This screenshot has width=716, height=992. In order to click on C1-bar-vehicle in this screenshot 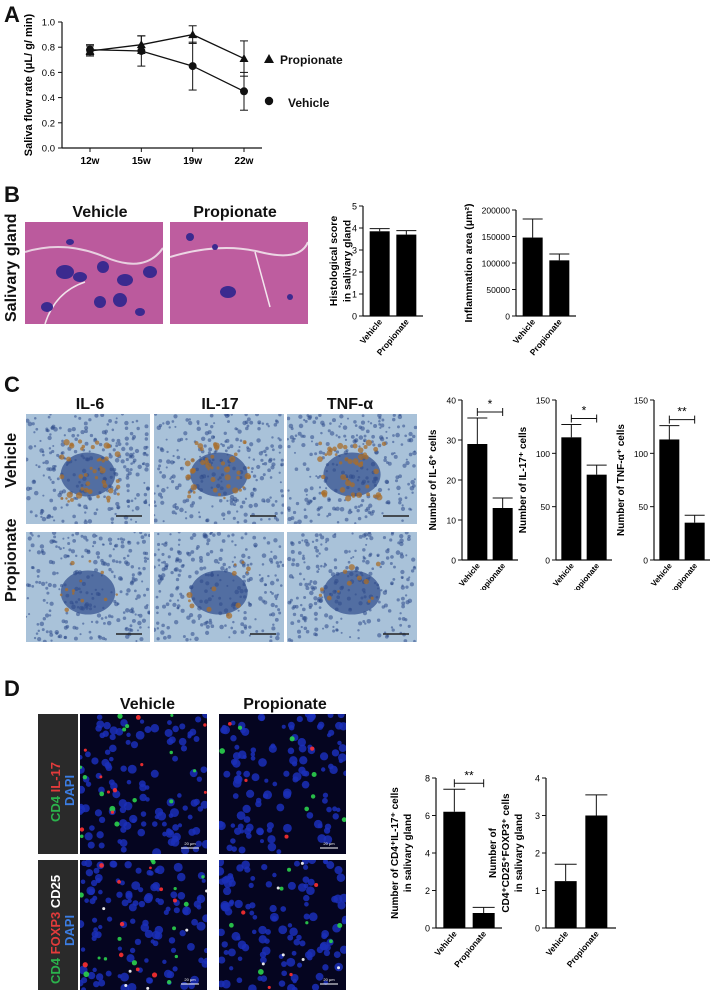, I will do `click(477, 502)`.